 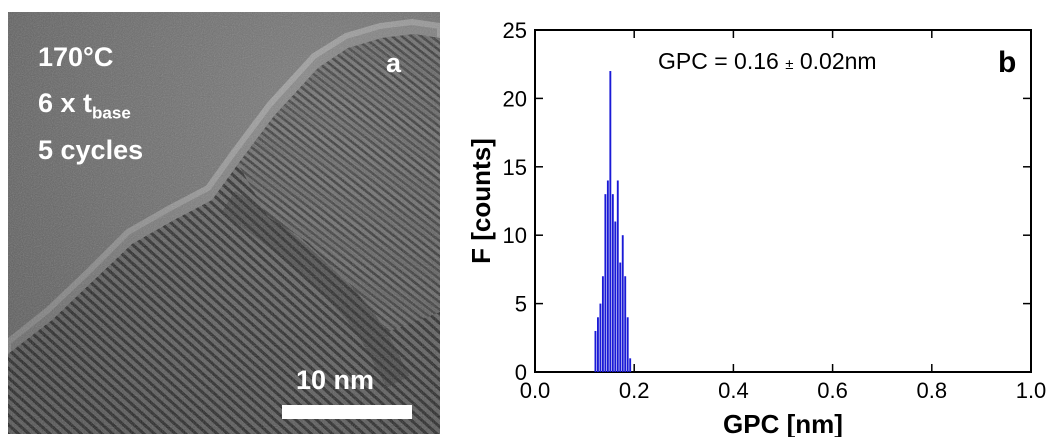 What do you see at coordinates (832, 390) in the screenshot?
I see `x-tick-label: 0.6` at bounding box center [832, 390].